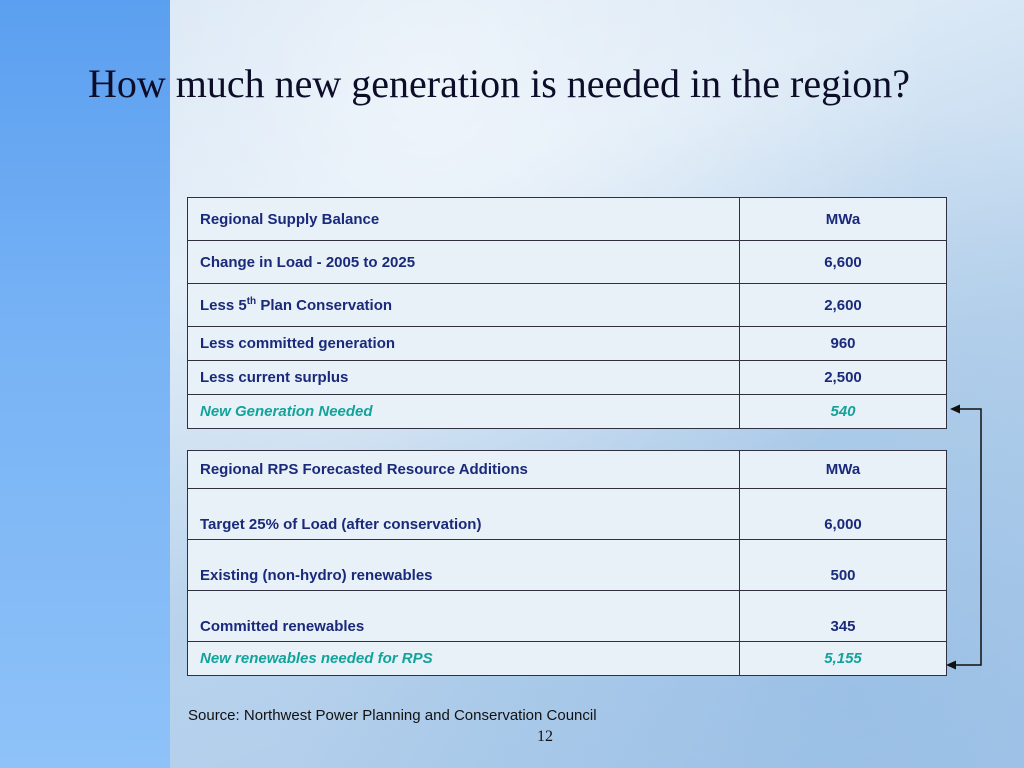 The height and width of the screenshot is (768, 1024). What do you see at coordinates (463, 377) in the screenshot?
I see `row-label: Less current surplus` at bounding box center [463, 377].